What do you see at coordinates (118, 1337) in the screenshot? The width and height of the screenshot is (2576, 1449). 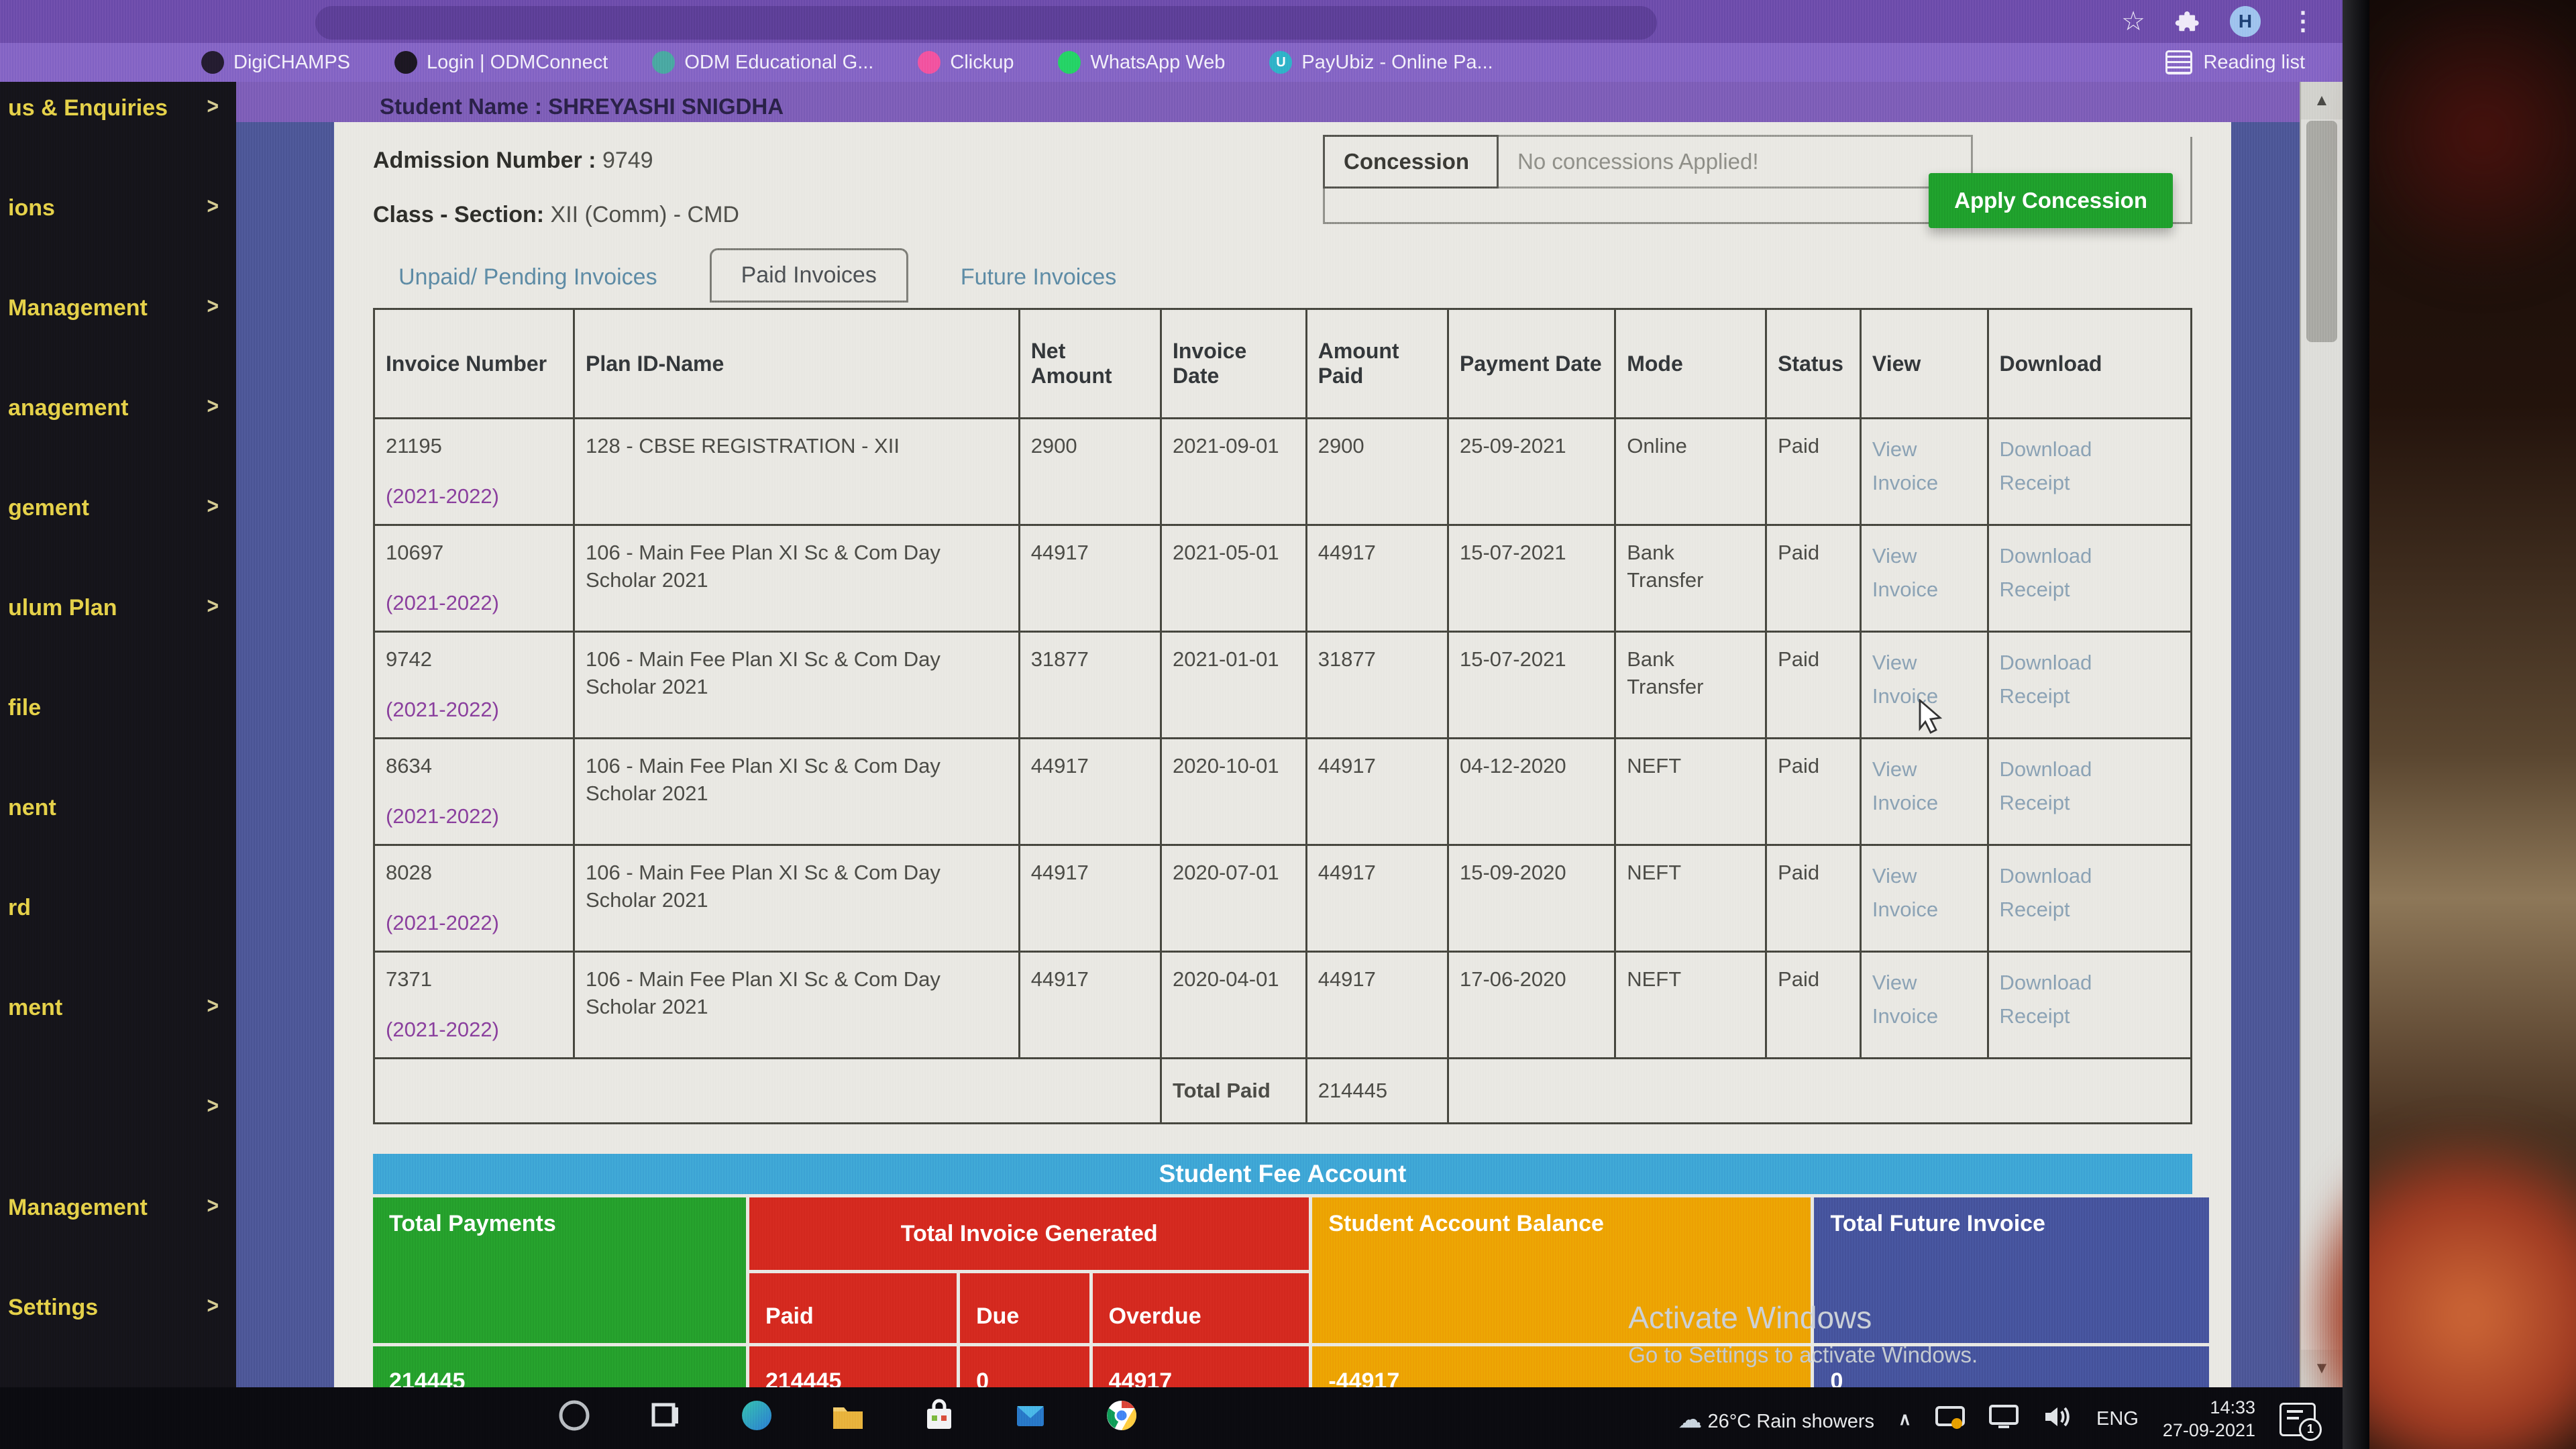 I see `sidebar-item: Settings >` at bounding box center [118, 1337].